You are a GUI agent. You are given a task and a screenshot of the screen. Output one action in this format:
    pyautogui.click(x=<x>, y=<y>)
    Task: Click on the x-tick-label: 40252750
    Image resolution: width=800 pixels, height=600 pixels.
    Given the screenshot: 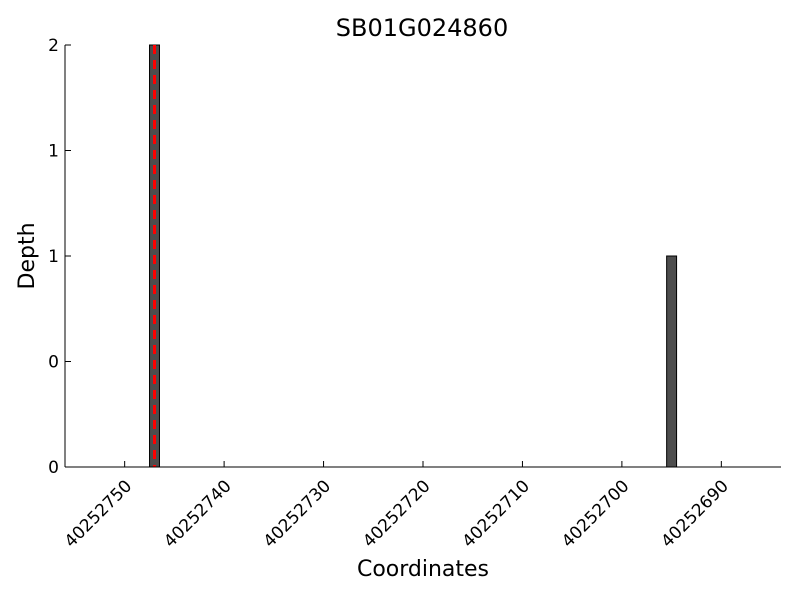 What is the action you would take?
    pyautogui.click(x=98, y=513)
    